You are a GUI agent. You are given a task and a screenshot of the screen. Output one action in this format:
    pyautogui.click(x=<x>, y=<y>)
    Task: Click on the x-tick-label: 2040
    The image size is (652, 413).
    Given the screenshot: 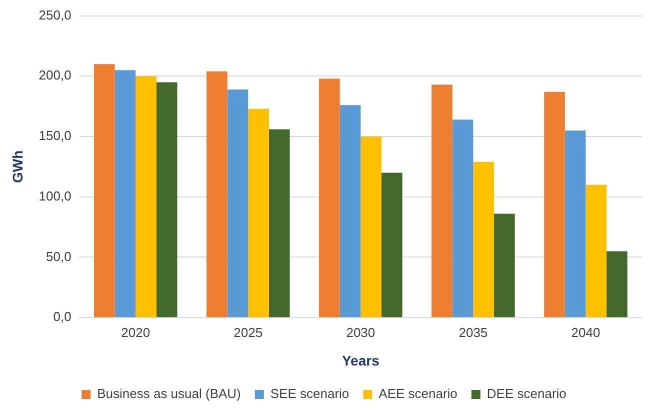 What is the action you would take?
    pyautogui.click(x=585, y=332)
    